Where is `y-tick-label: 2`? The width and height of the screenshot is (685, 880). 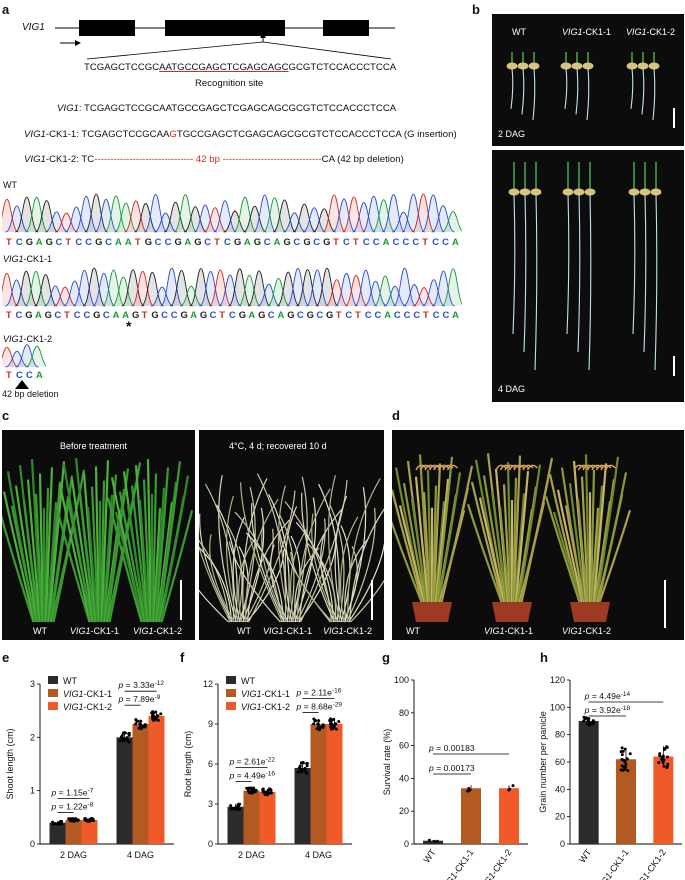 y-tick-label: 2 is located at coordinates (32, 737).